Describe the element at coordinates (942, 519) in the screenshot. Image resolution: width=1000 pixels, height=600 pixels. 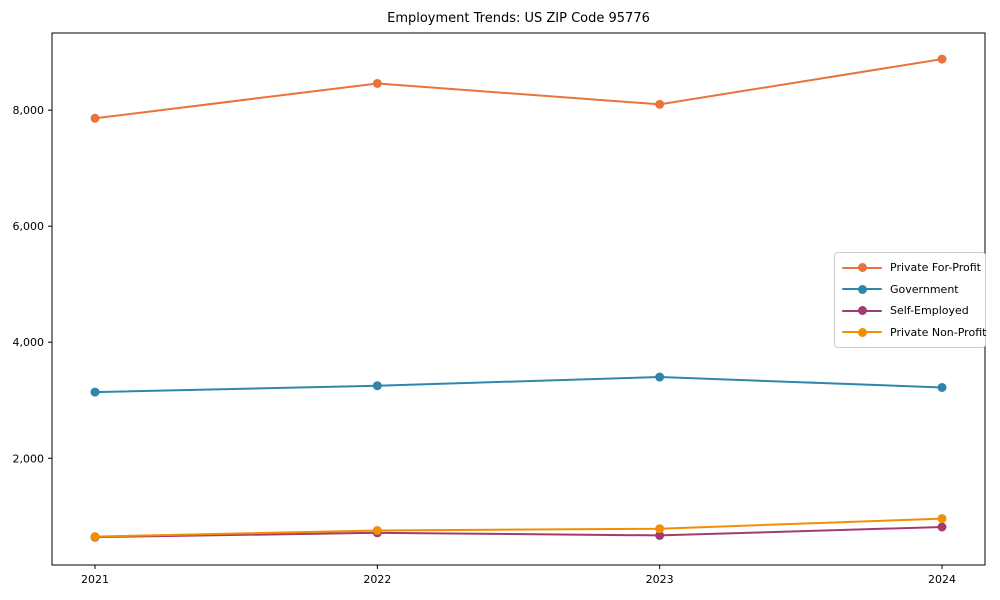
I see `data-point-private-non-profit-2024` at that location.